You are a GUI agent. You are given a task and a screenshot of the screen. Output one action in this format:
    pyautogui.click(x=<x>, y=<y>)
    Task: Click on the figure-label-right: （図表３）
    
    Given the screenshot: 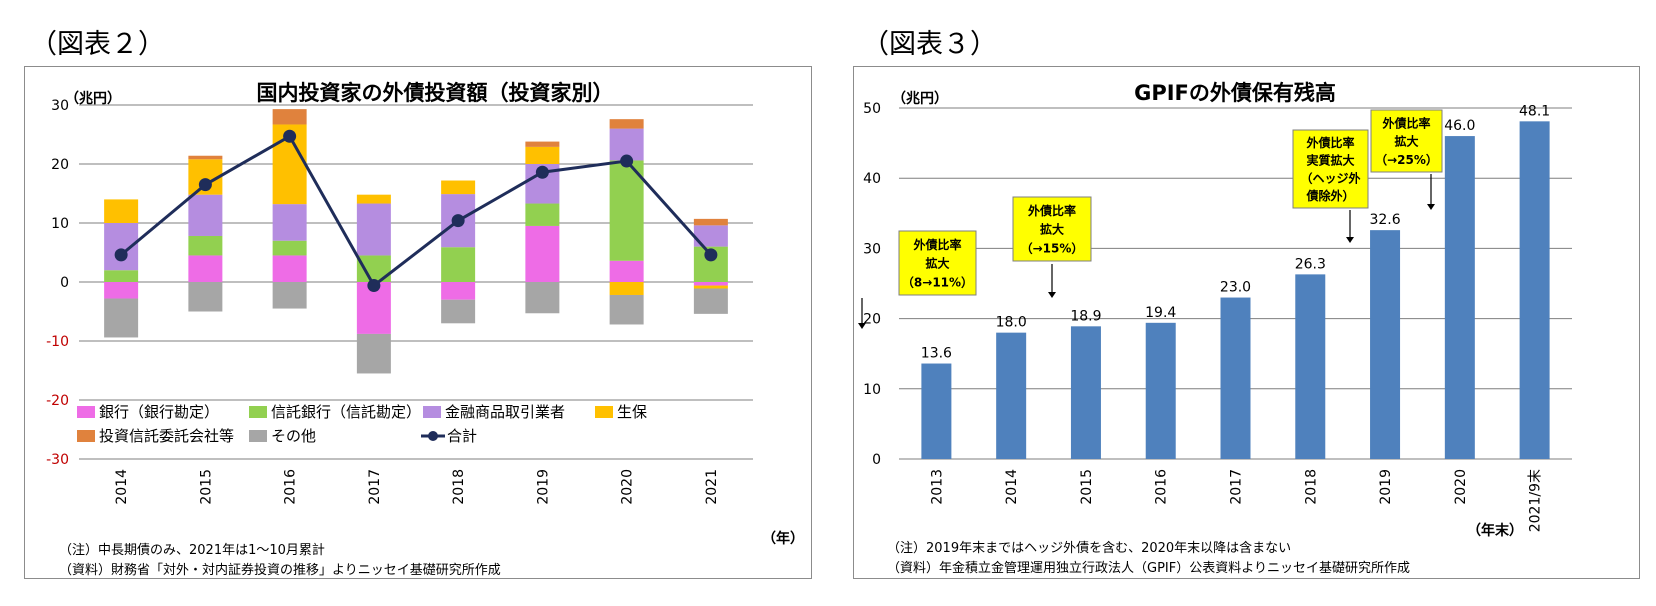 What is the action you would take?
    pyautogui.click(x=929, y=44)
    